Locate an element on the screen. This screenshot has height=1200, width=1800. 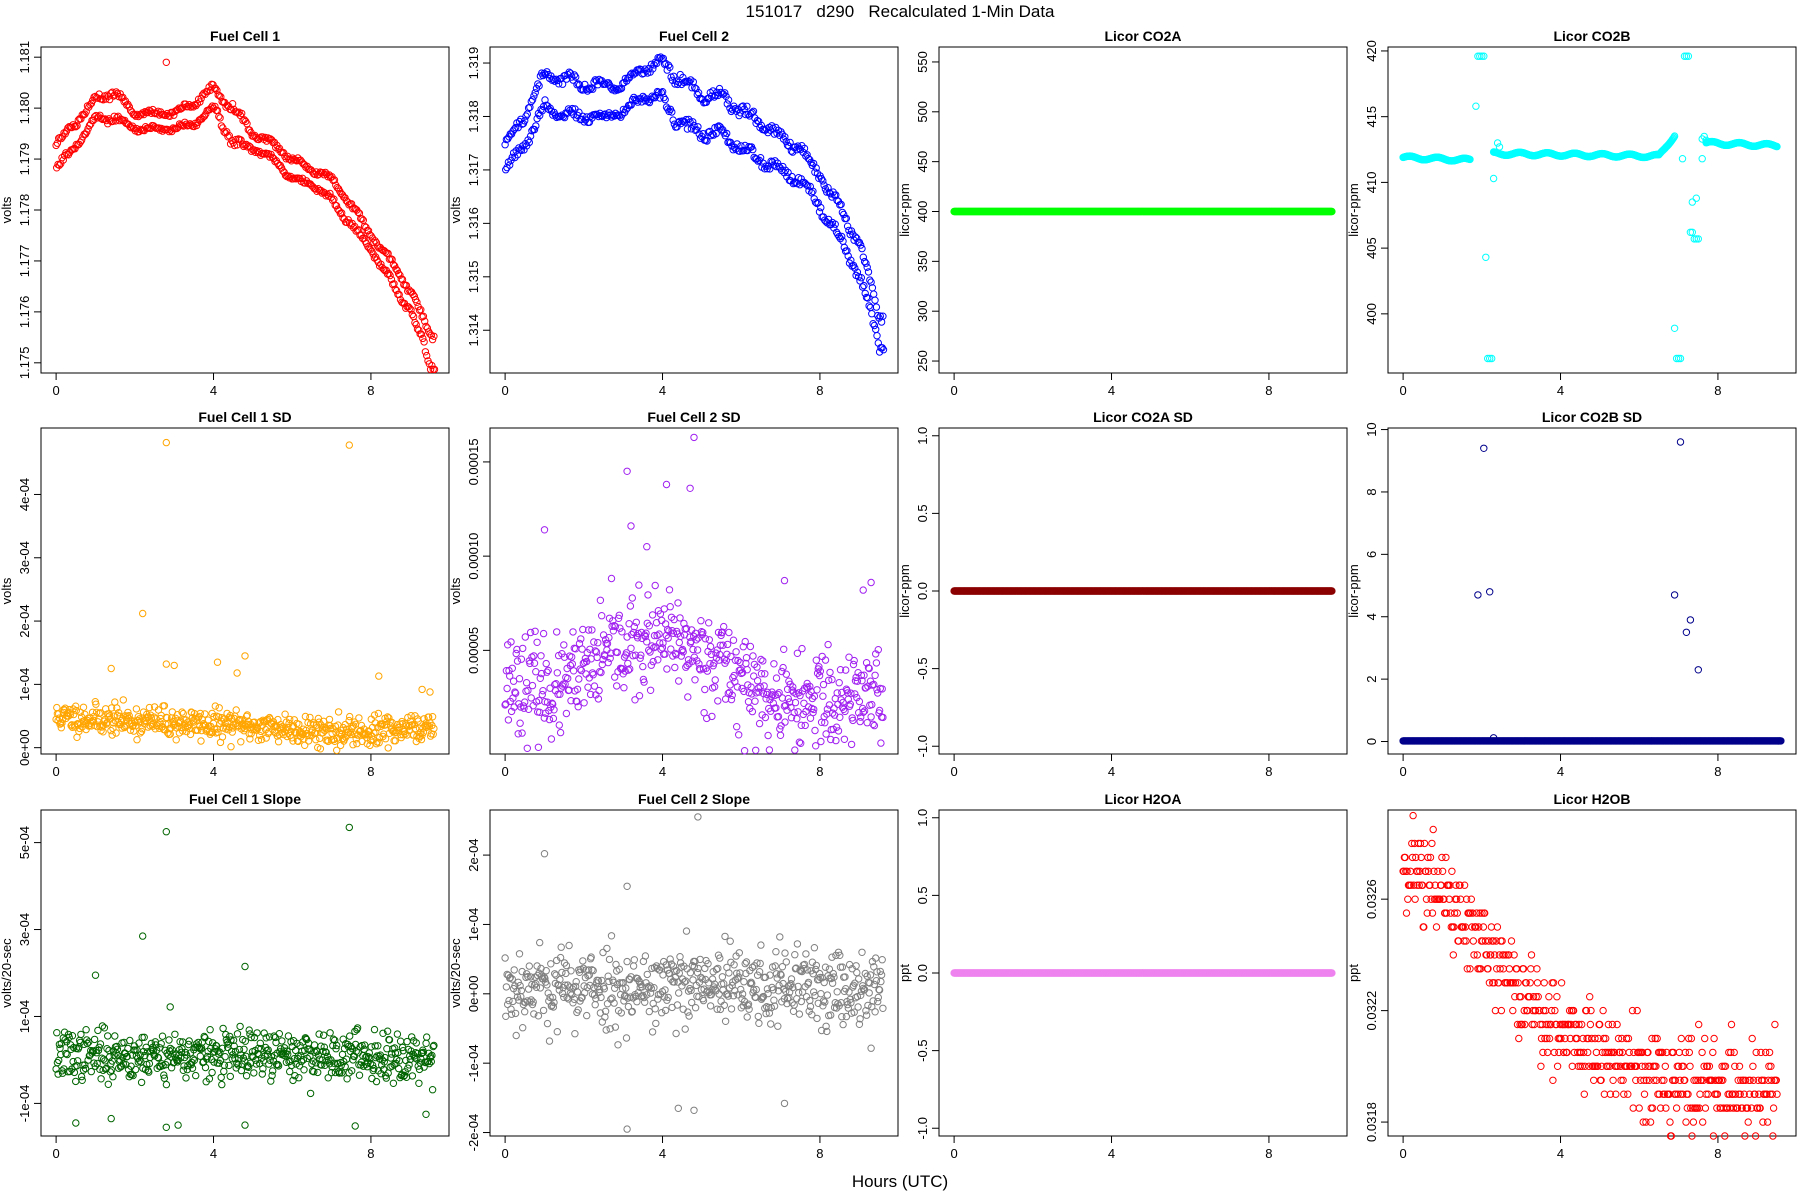
y-tick-label: 350 is located at coordinates (922, 261).